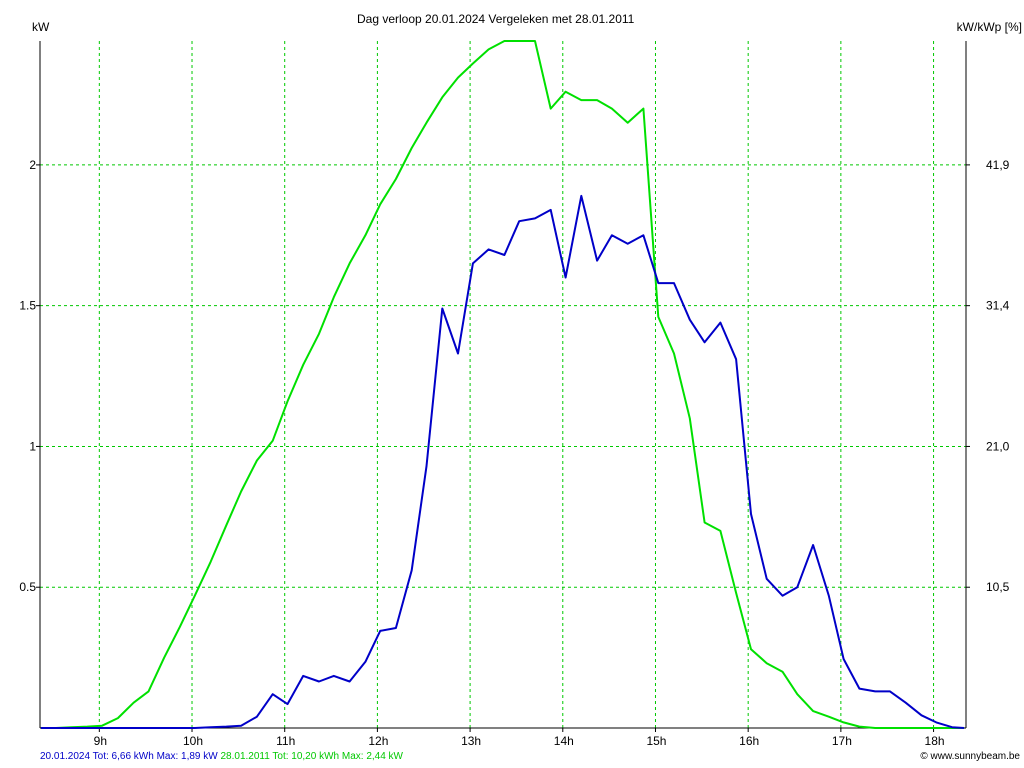 This screenshot has width=1024, height=768. Describe the element at coordinates (749, 741) in the screenshot. I see `x-tick-label: 16h` at that location.